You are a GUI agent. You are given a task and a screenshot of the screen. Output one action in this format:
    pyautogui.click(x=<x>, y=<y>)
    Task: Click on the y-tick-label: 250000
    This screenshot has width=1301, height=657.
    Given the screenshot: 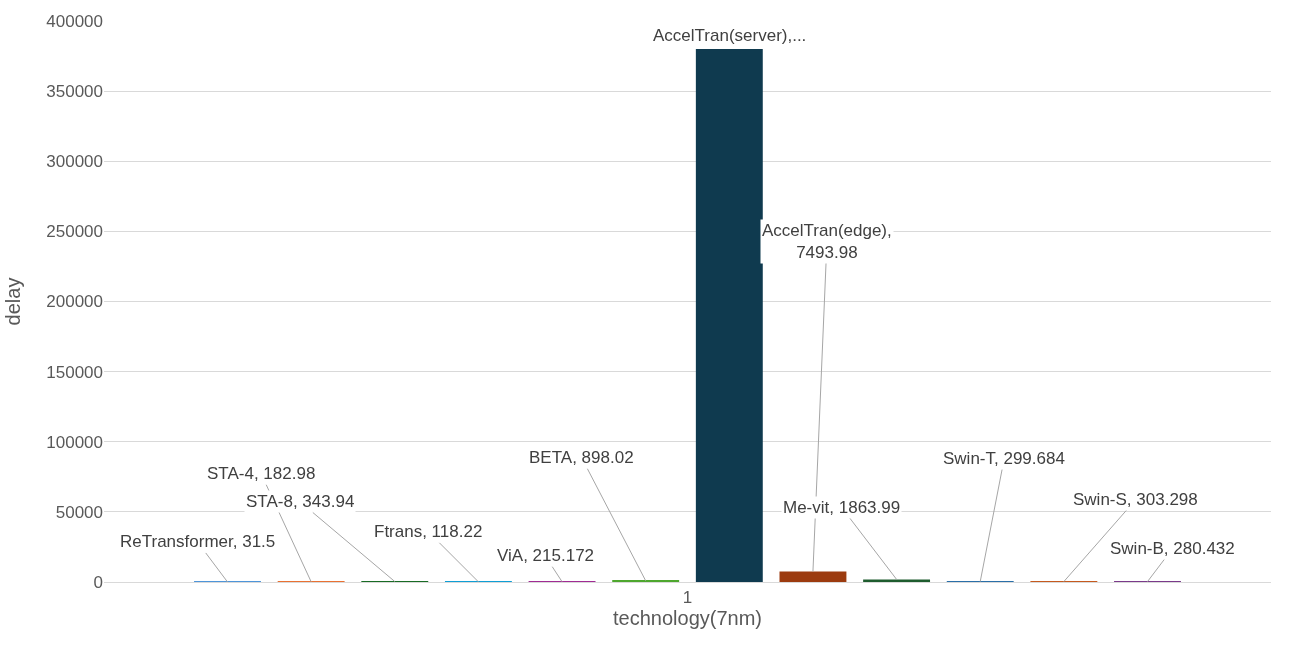 What is the action you would take?
    pyautogui.click(x=74, y=232)
    